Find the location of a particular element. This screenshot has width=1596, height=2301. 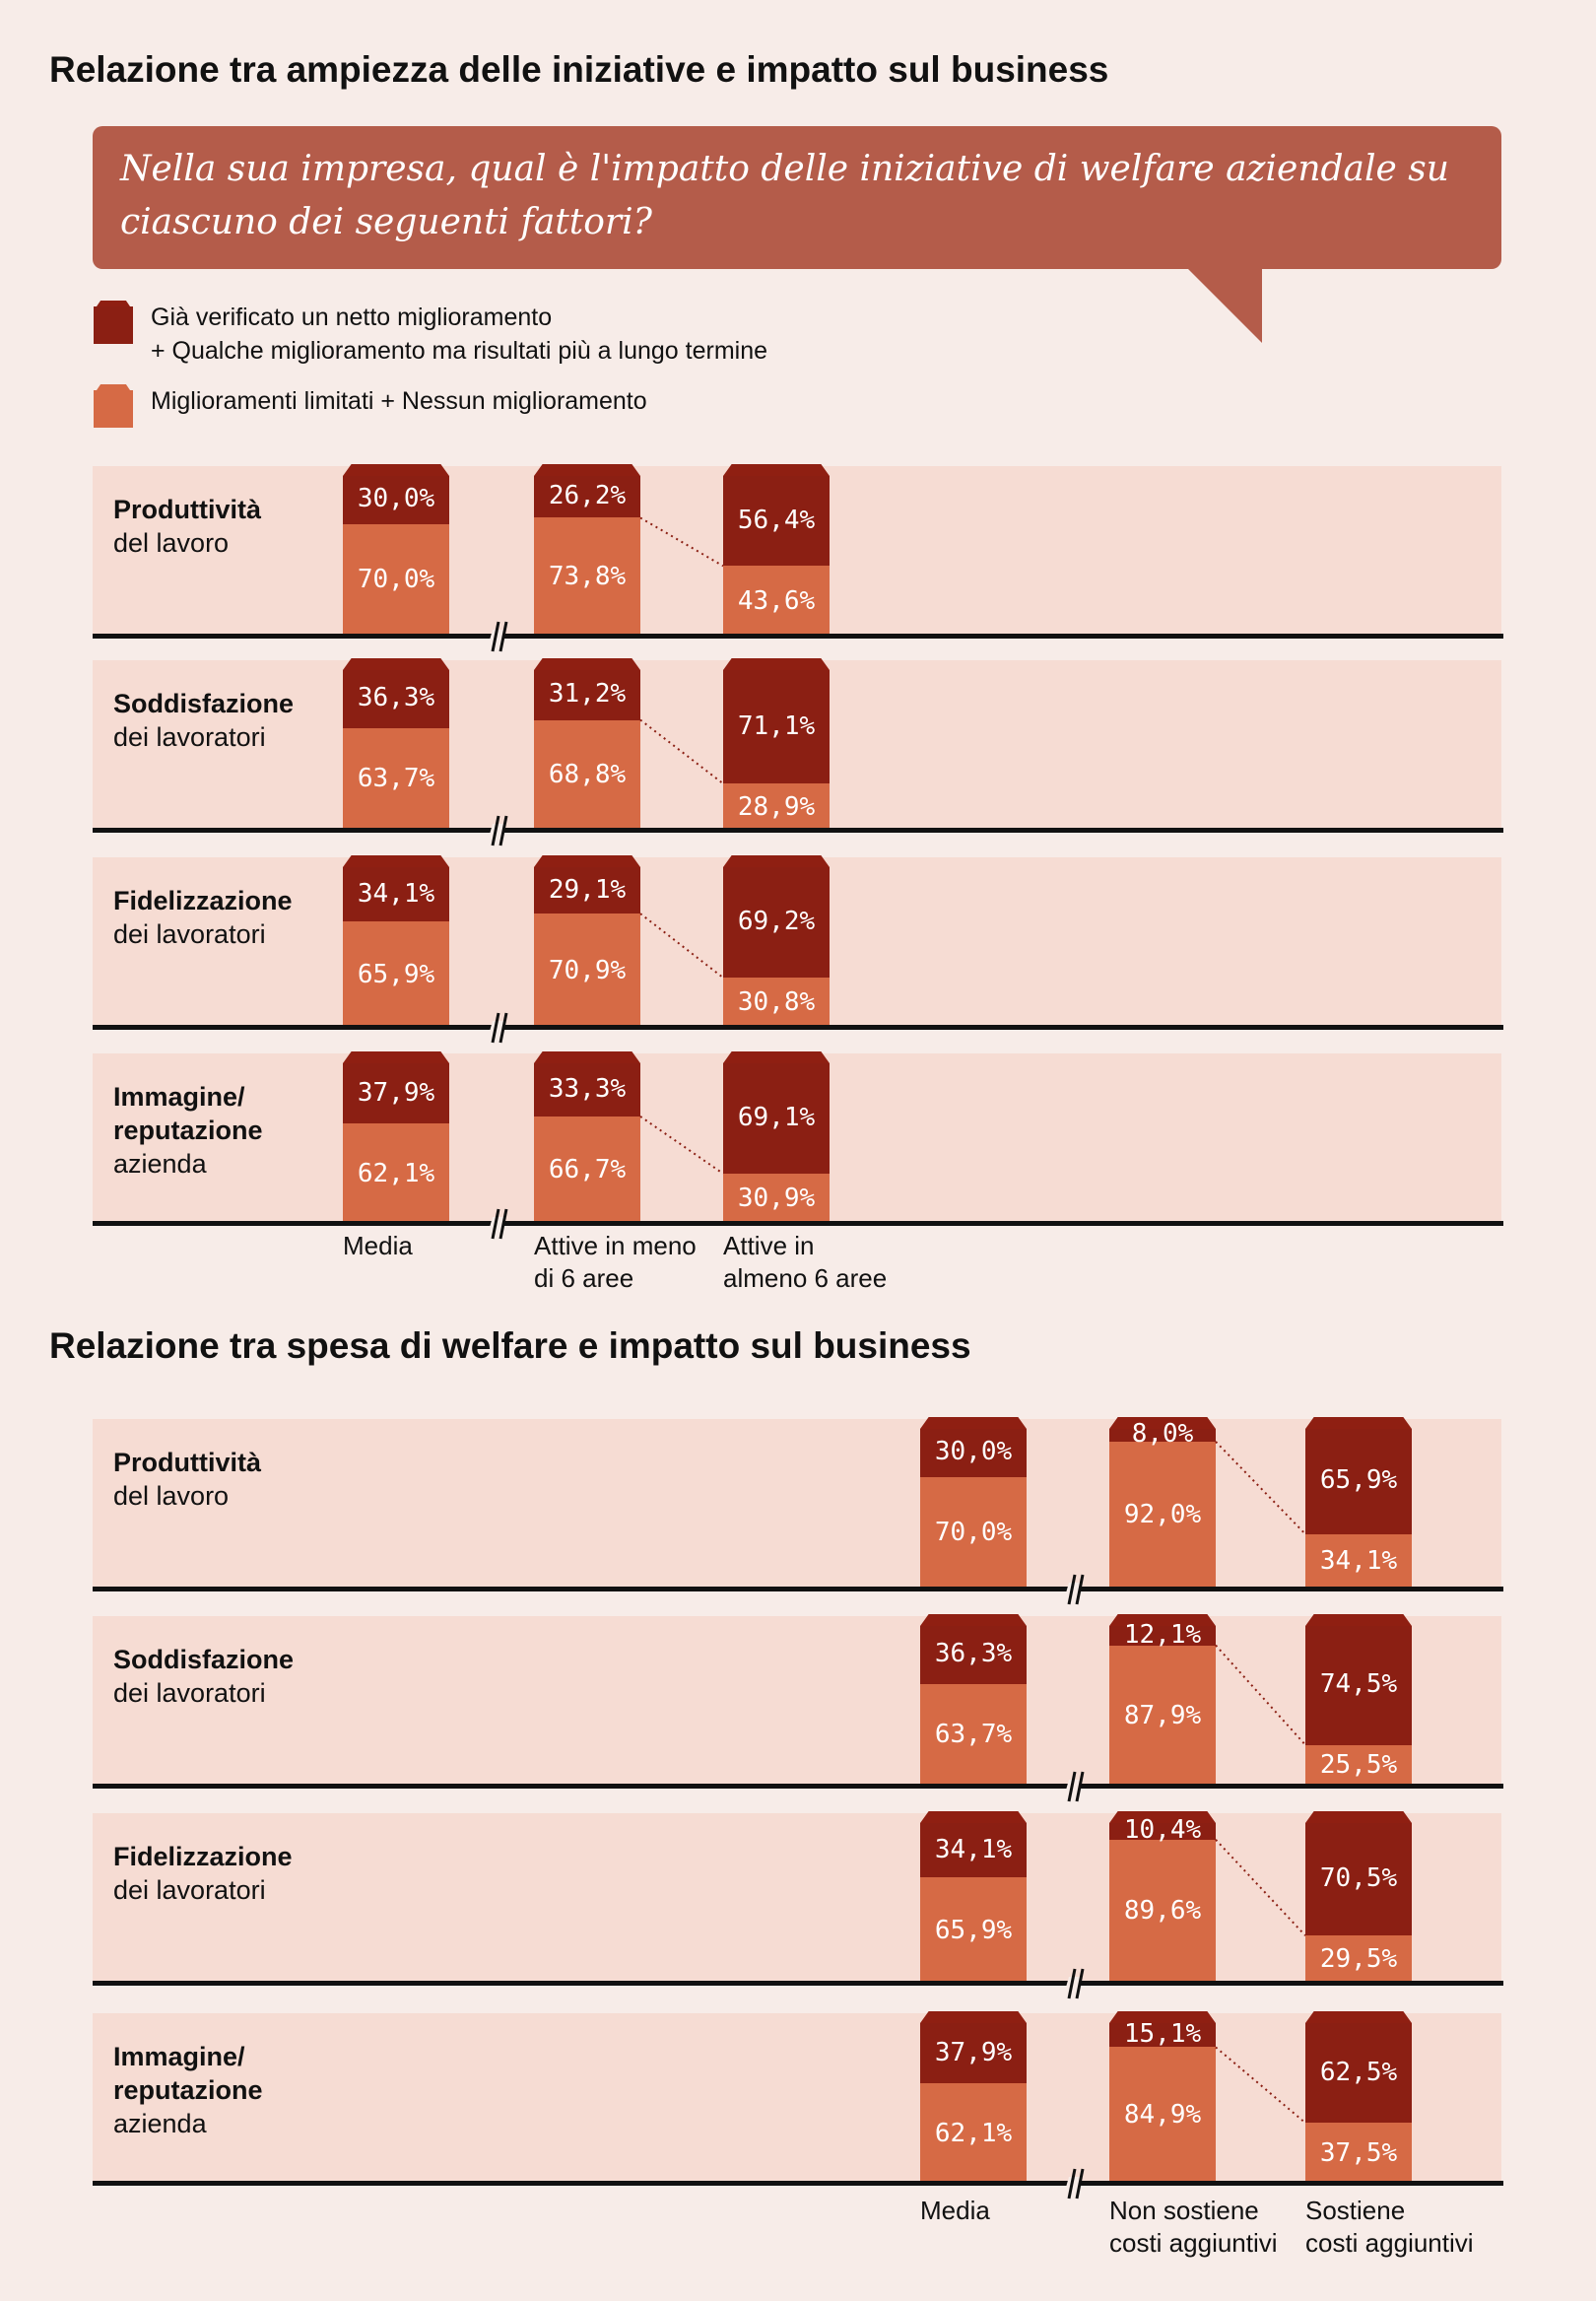

category-label: Attive in almeno 6 aree is located at coordinates (805, 1262).